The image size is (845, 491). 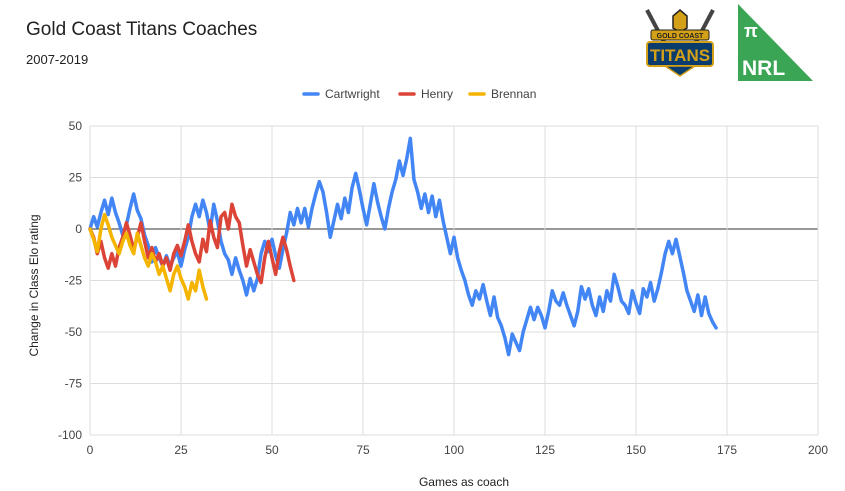 I want to click on series-line-henry, so click(x=192, y=243).